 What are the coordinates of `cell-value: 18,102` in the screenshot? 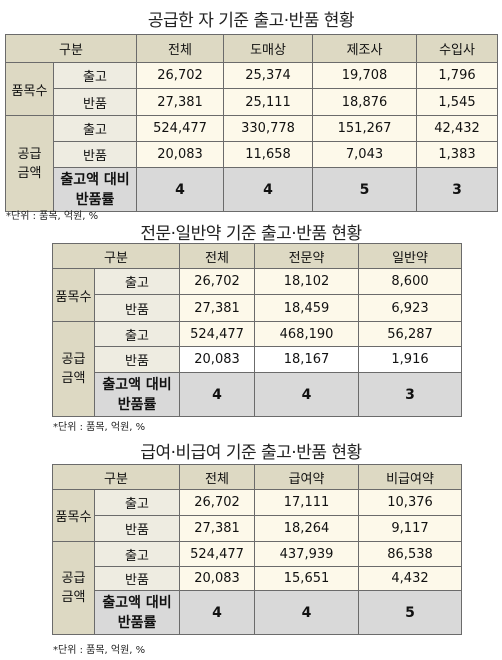 It's located at (307, 281).